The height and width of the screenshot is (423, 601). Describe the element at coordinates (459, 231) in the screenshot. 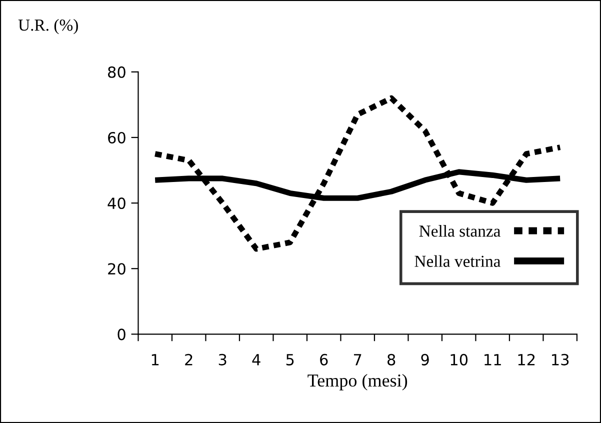

I see `legend-label: Nella stanza` at that location.